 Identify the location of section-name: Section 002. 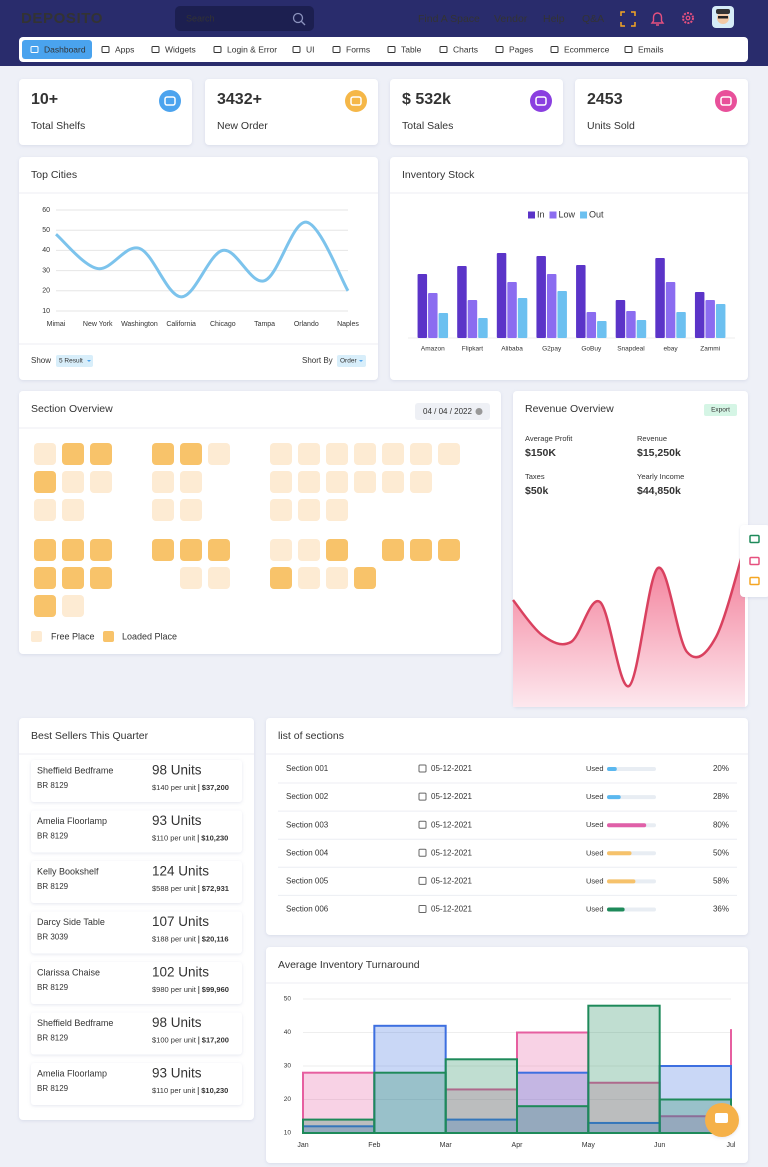
(307, 796).